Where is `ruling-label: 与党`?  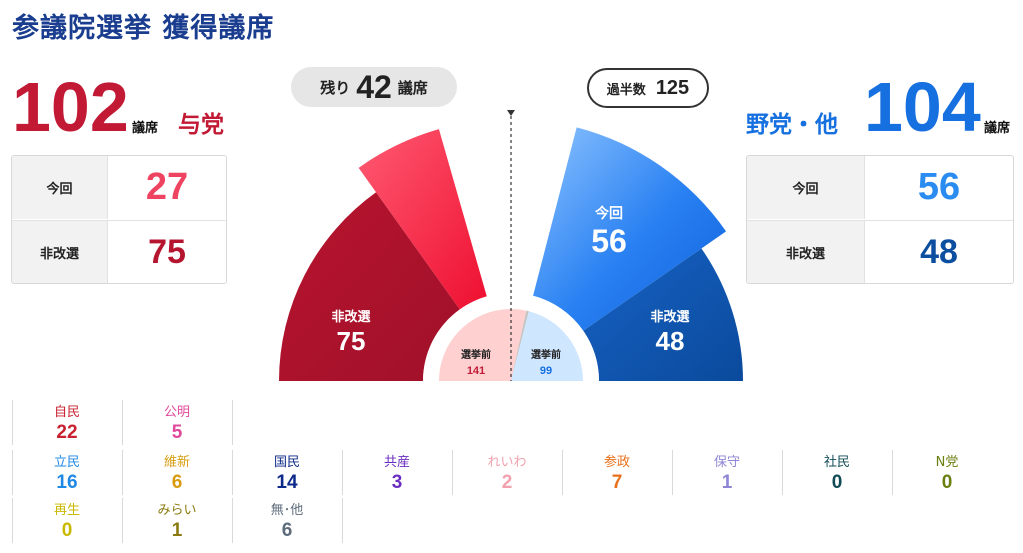
ruling-label: 与党 is located at coordinates (201, 125).